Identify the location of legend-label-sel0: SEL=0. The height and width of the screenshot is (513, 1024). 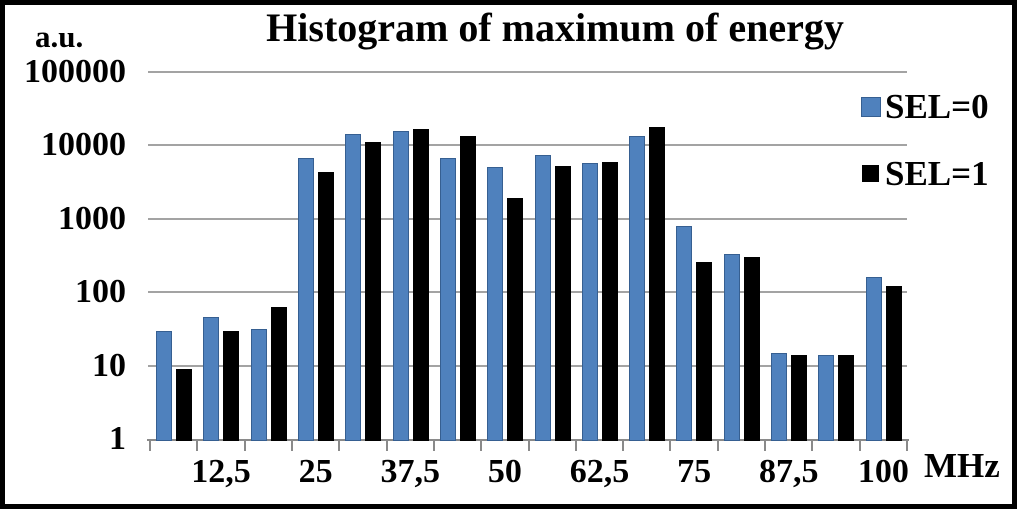
(937, 106).